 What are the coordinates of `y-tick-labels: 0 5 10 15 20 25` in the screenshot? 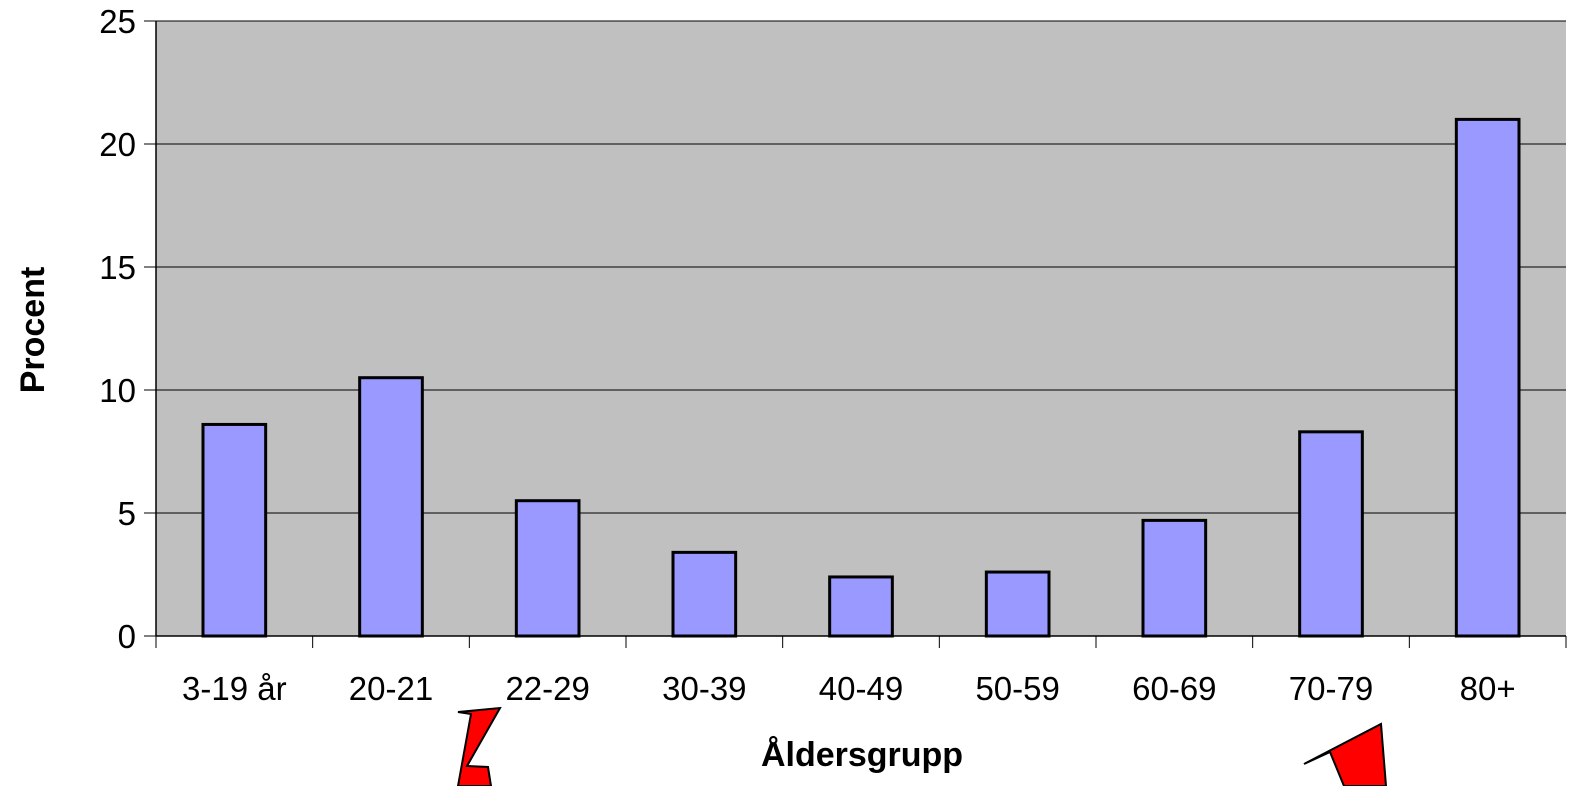 It's located at (117, 329).